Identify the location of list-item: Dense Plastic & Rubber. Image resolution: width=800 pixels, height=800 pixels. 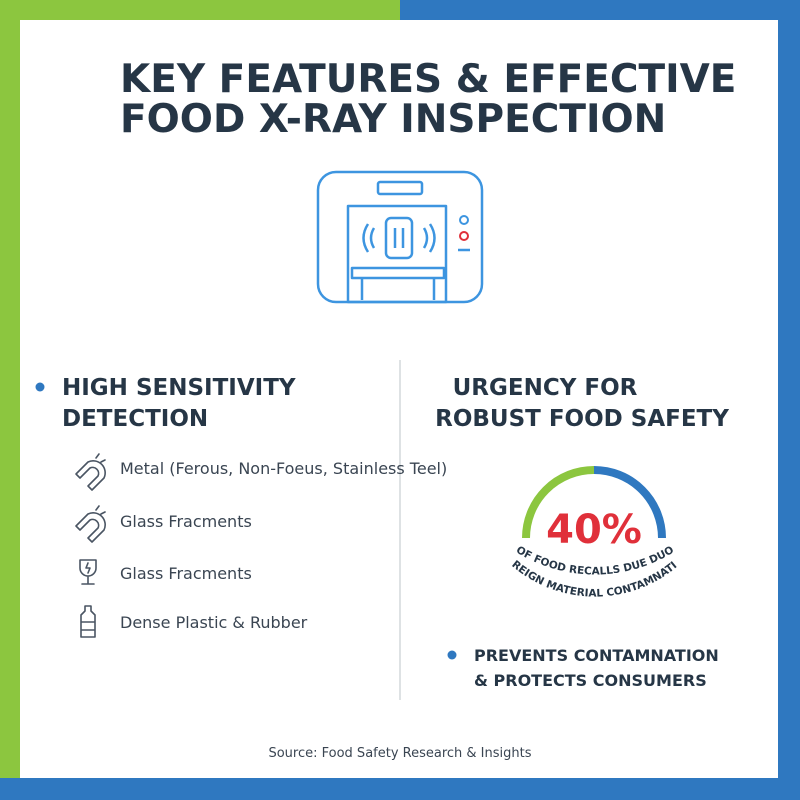
(214, 622).